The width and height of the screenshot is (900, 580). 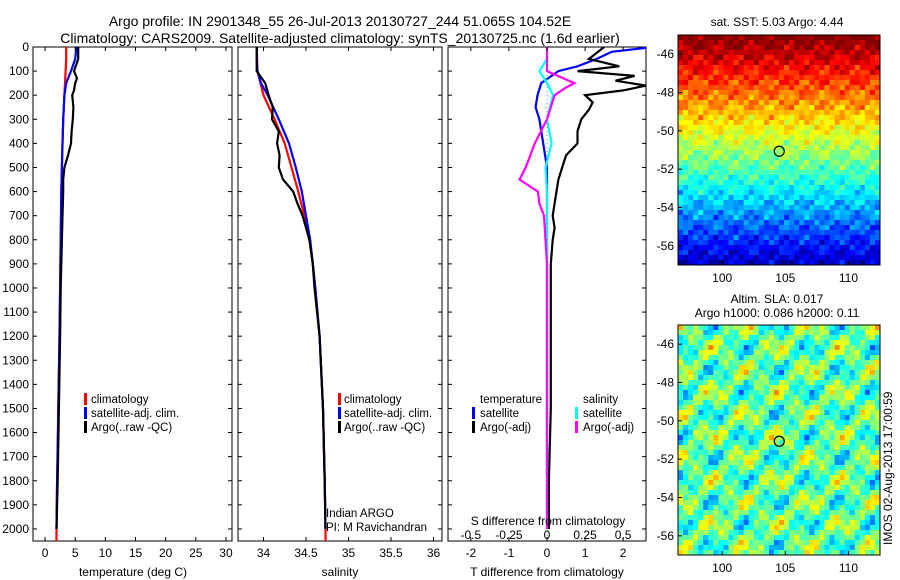 What do you see at coordinates (596, 288) in the screenshot?
I see `series-line-t_argo` at bounding box center [596, 288].